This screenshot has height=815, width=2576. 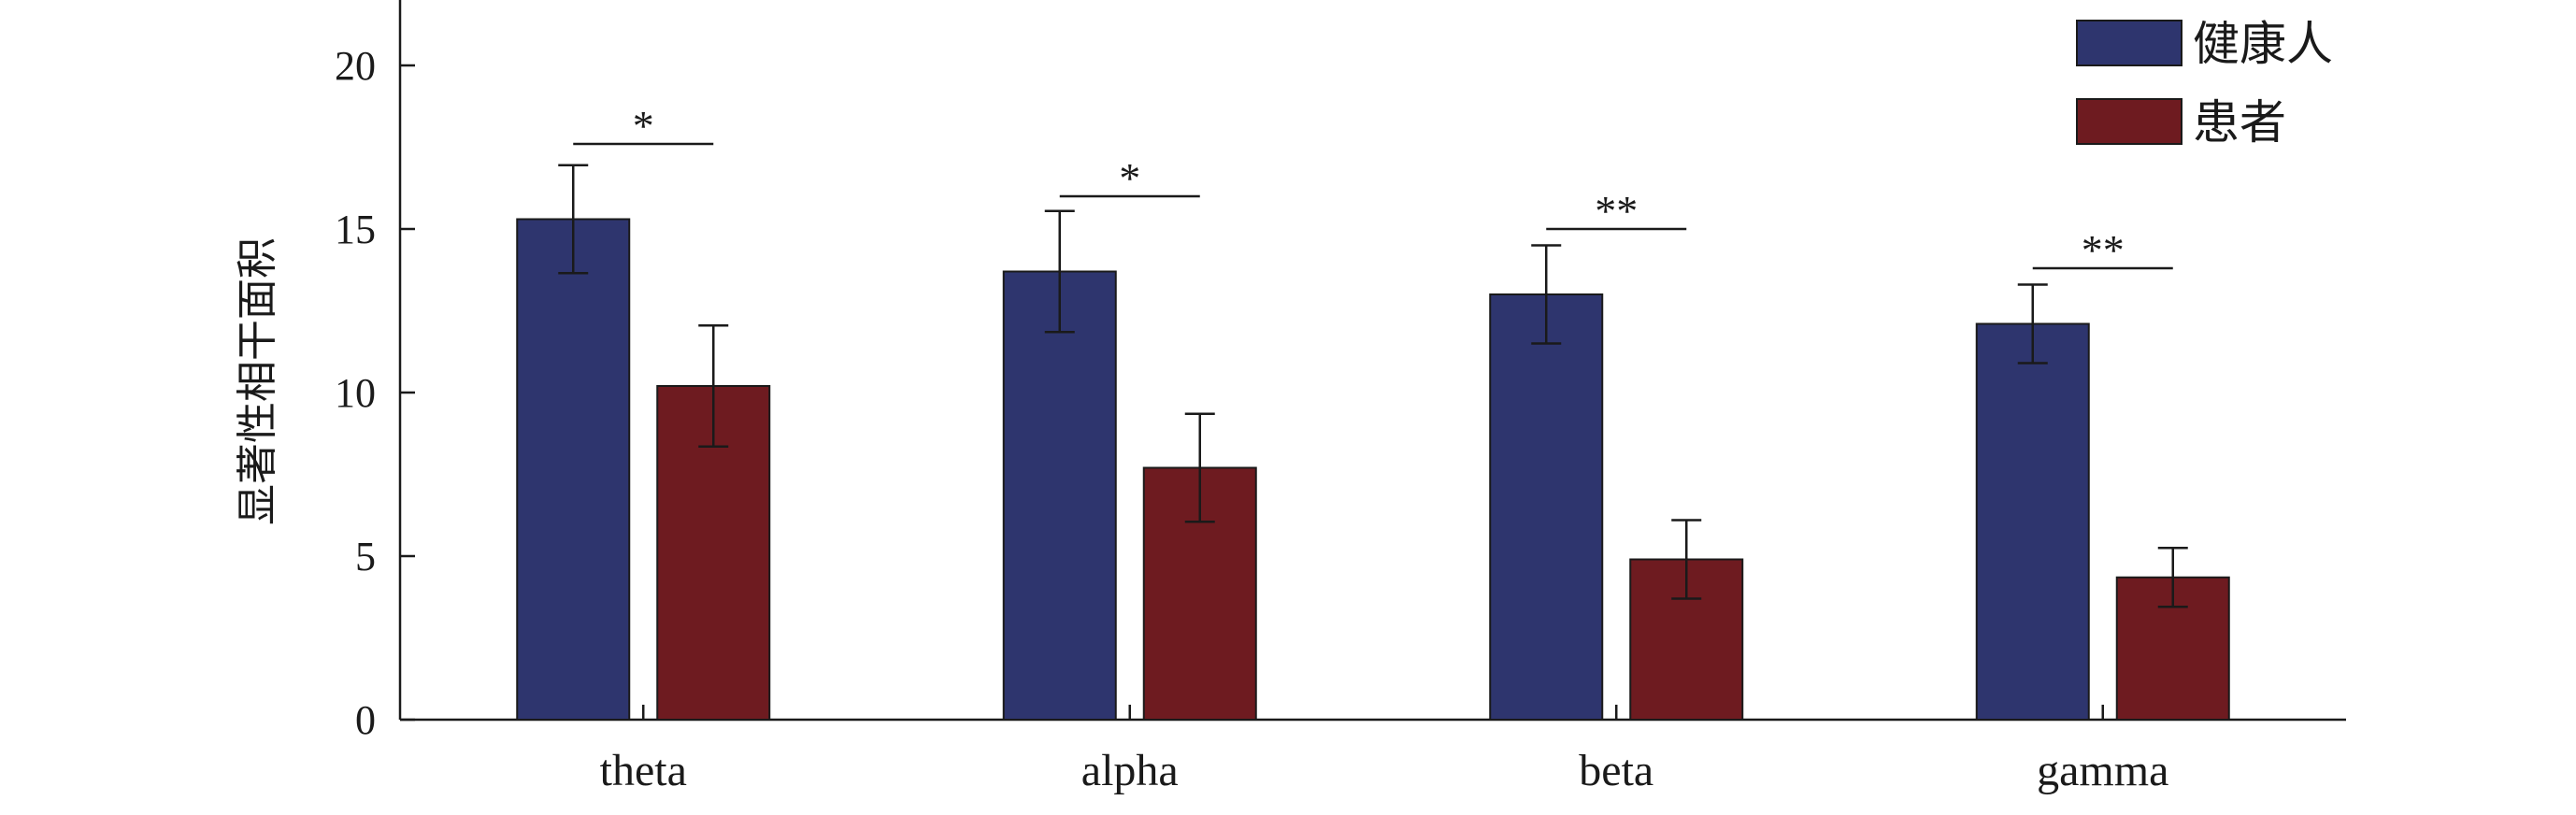 I want to click on x-tick-label-beta: beta, so click(x=1616, y=770).